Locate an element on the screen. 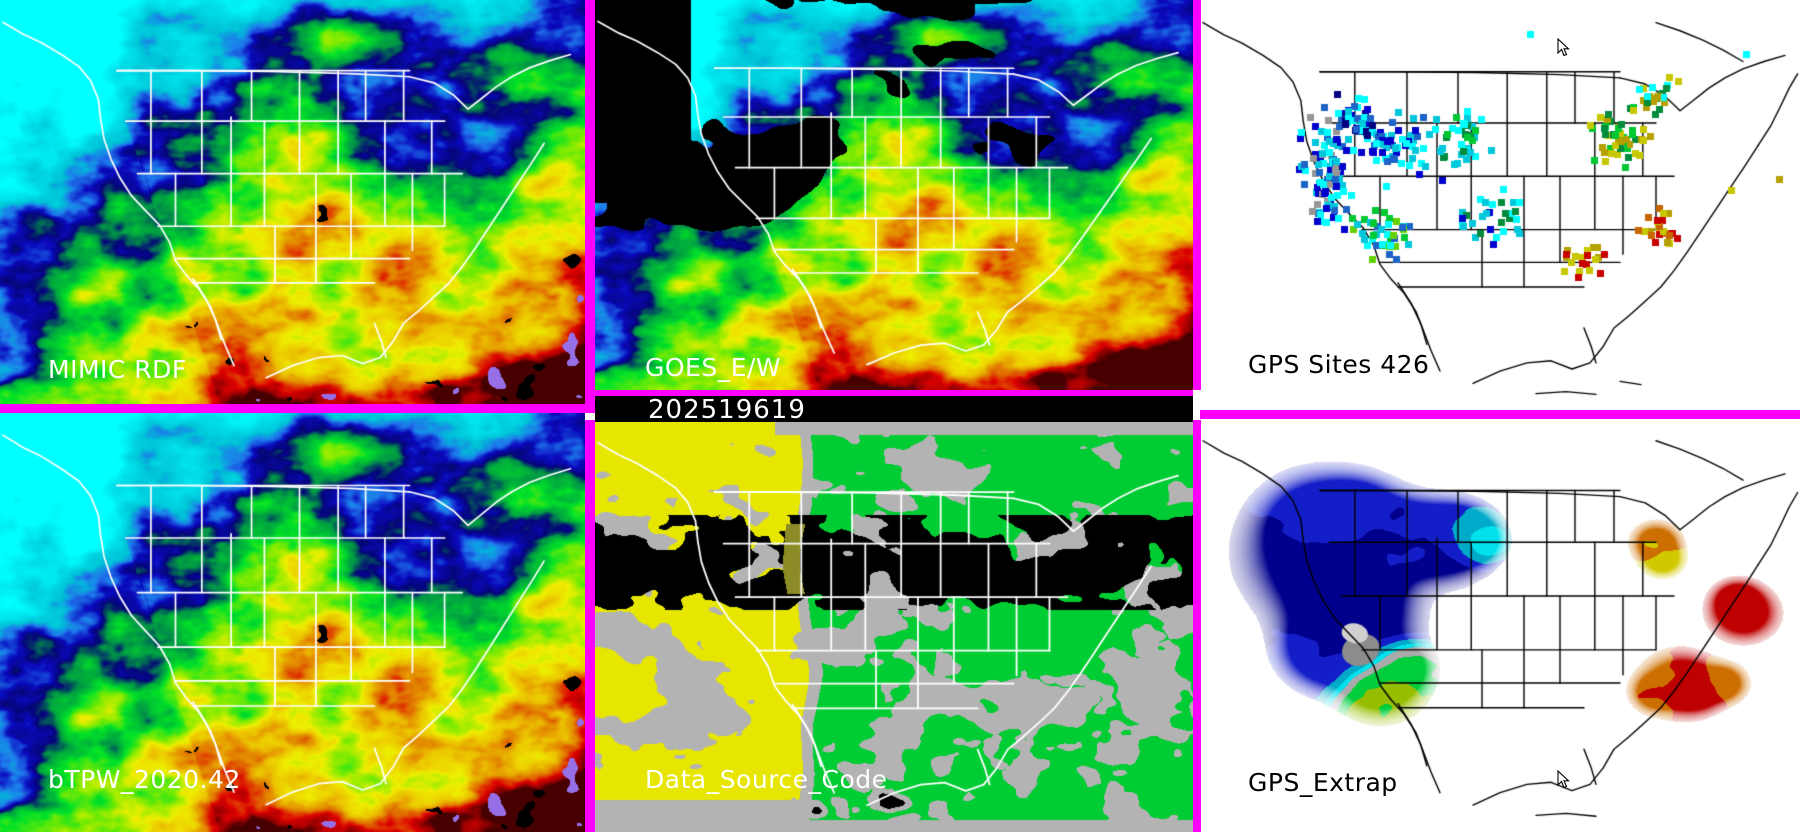 This screenshot has height=832, width=1800. divider-horizontal-right is located at coordinates (1500, 414).